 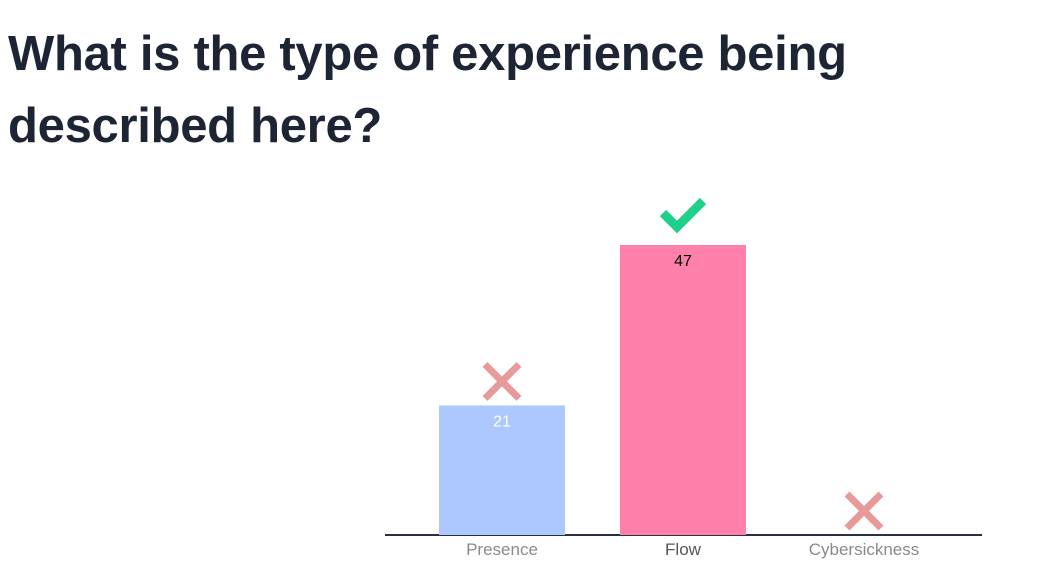 I want to click on value-label: 21, so click(x=502, y=421).